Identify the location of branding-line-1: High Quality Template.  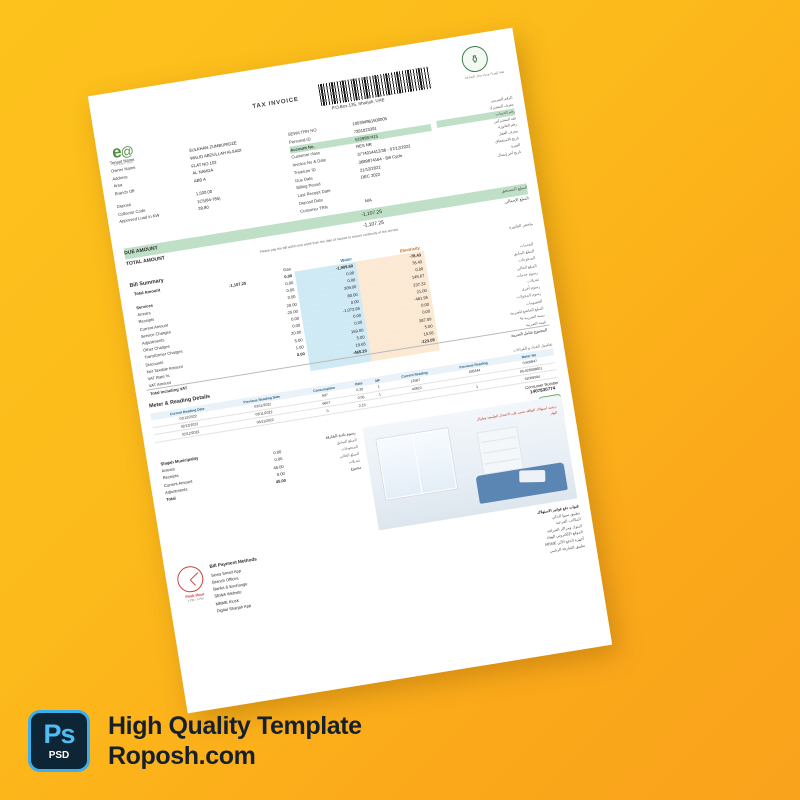
(235, 725).